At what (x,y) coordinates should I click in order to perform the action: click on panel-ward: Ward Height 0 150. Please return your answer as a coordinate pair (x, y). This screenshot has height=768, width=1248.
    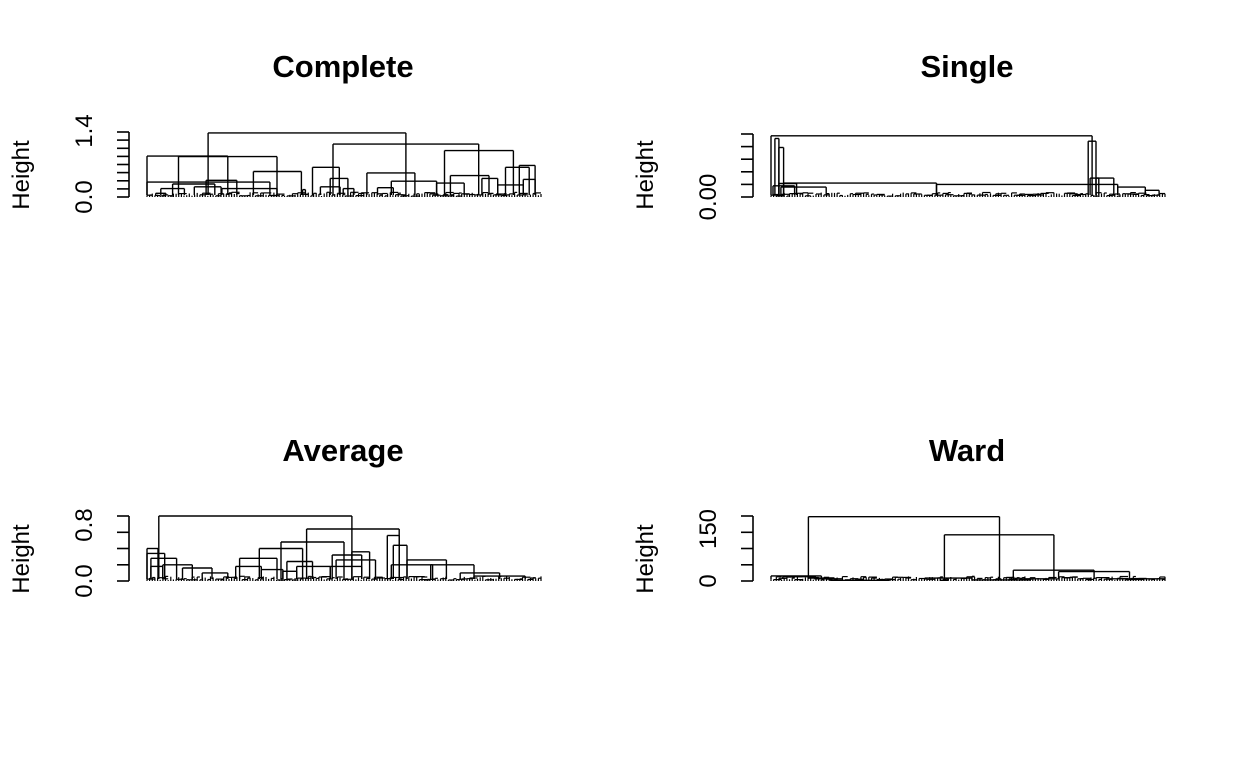
    Looking at the image, I should click on (899, 513).